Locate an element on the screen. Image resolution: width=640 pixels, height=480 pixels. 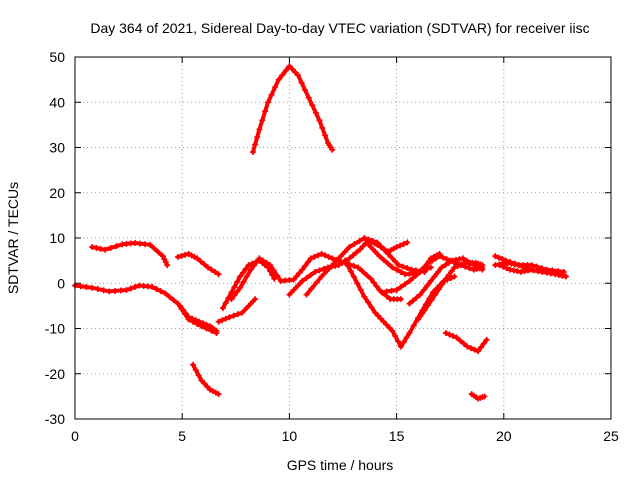
x-tick-label: 20 is located at coordinates (504, 436).